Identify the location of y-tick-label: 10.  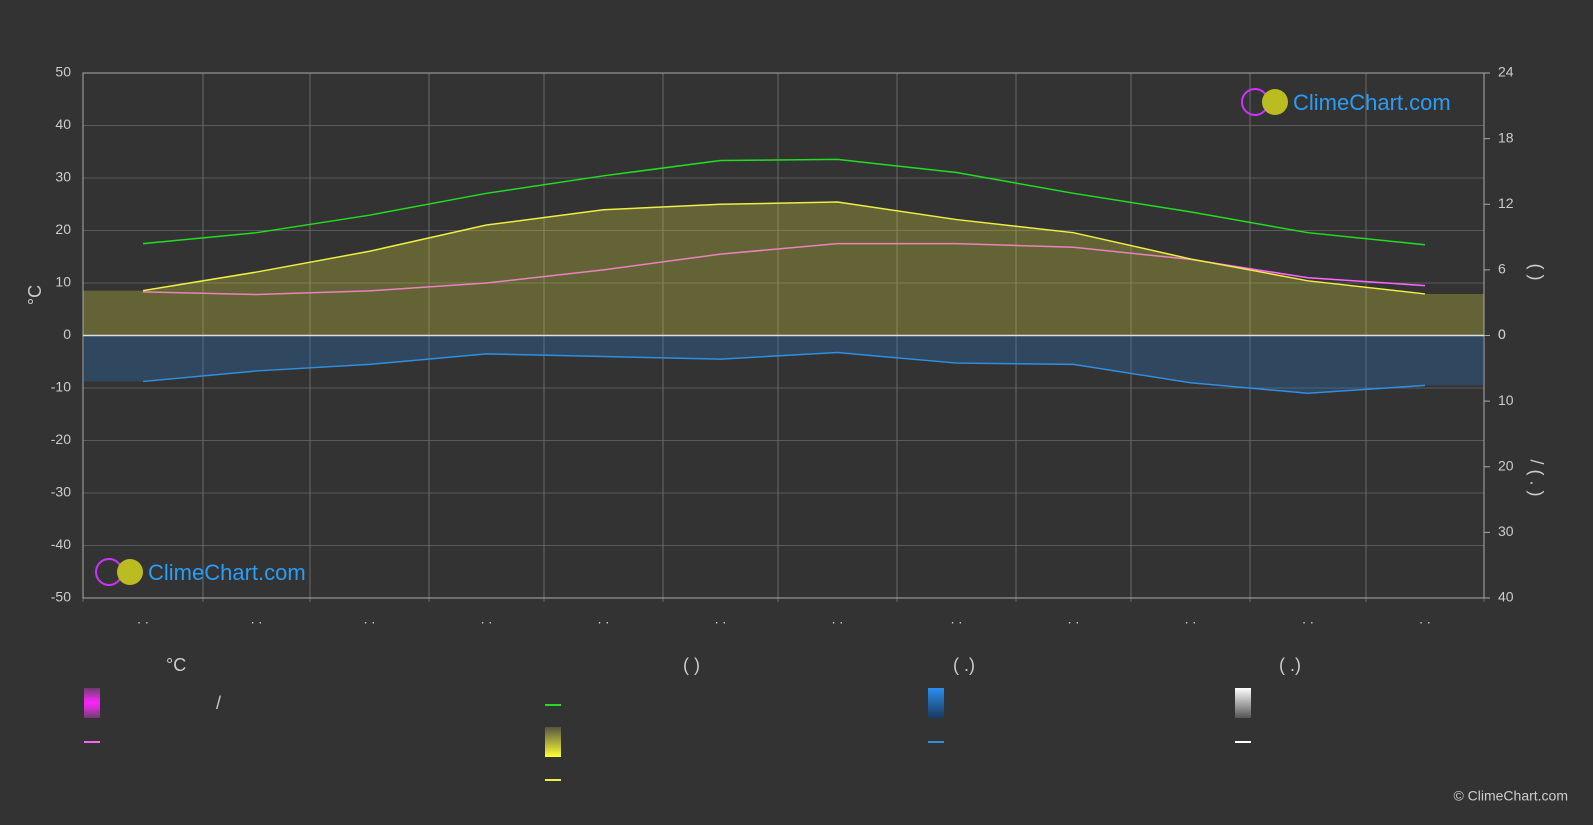
(63, 282).